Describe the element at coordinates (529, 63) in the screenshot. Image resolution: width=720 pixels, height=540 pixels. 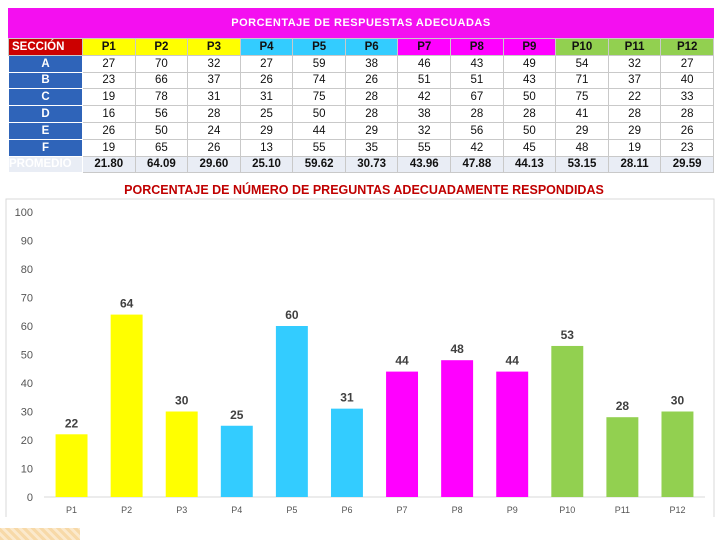
I see `table-cell: 49` at that location.